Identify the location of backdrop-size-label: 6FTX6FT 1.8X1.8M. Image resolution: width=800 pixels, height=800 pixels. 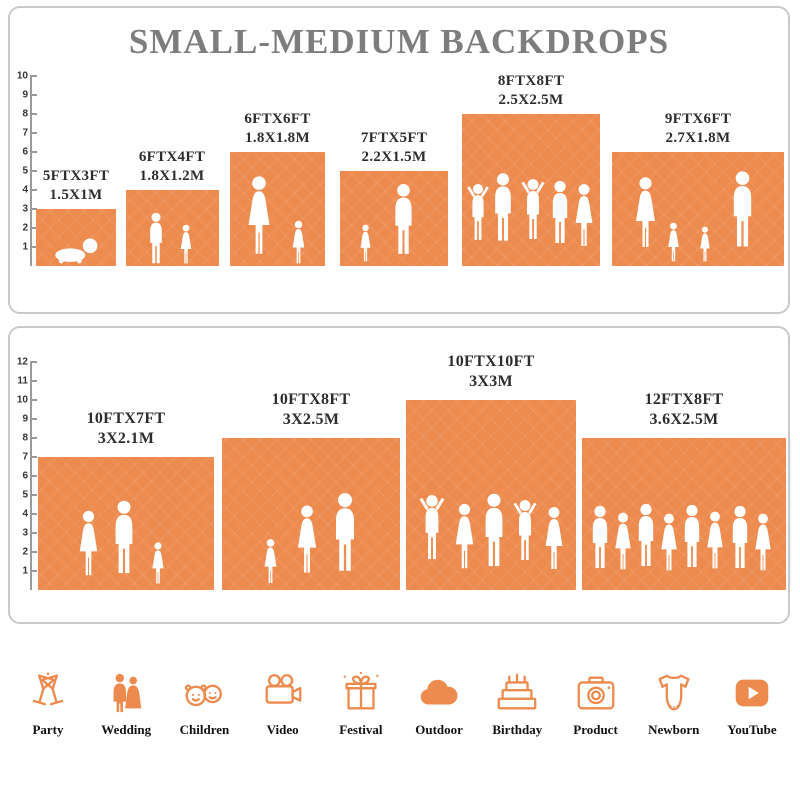
(277, 129).